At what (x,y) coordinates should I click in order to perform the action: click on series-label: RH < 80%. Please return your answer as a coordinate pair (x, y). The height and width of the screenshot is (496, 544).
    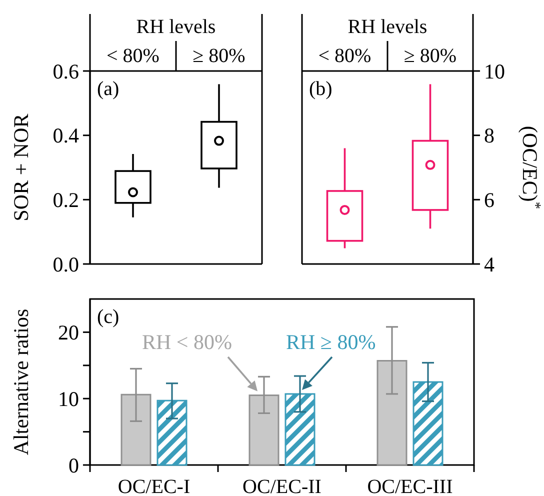
    Looking at the image, I should click on (187, 342).